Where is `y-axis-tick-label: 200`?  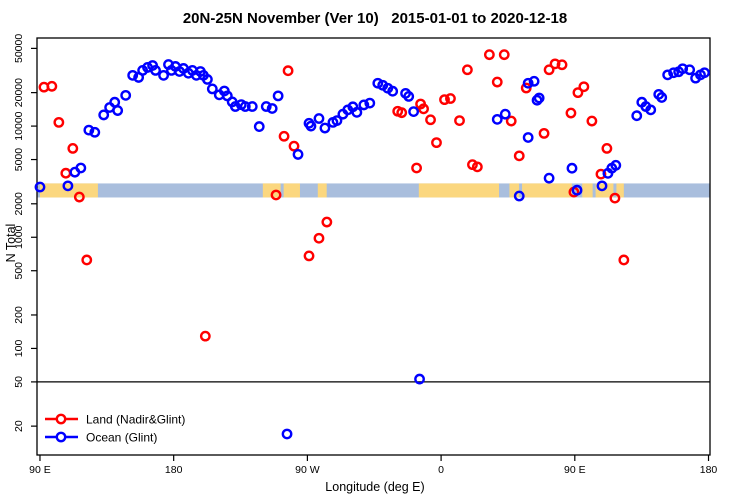
y-axis-tick-label: 200 is located at coordinates (19, 315).